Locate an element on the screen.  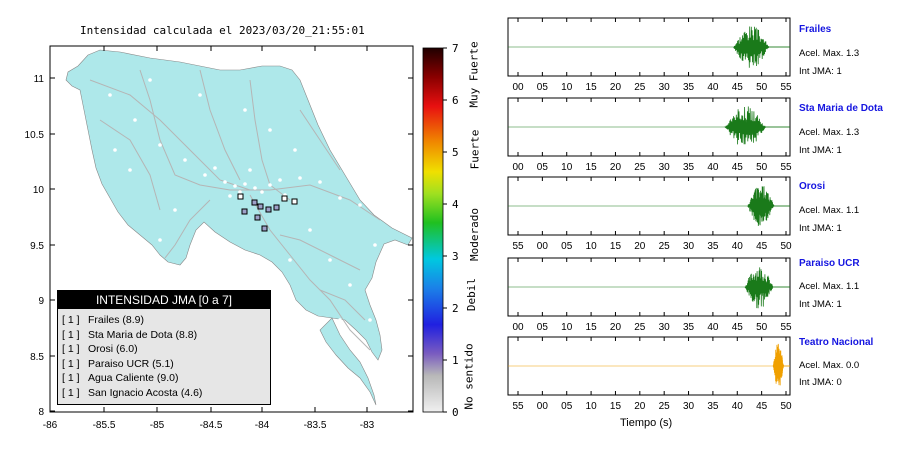
colorbar-tick-label: 5 is located at coordinates (455, 152).